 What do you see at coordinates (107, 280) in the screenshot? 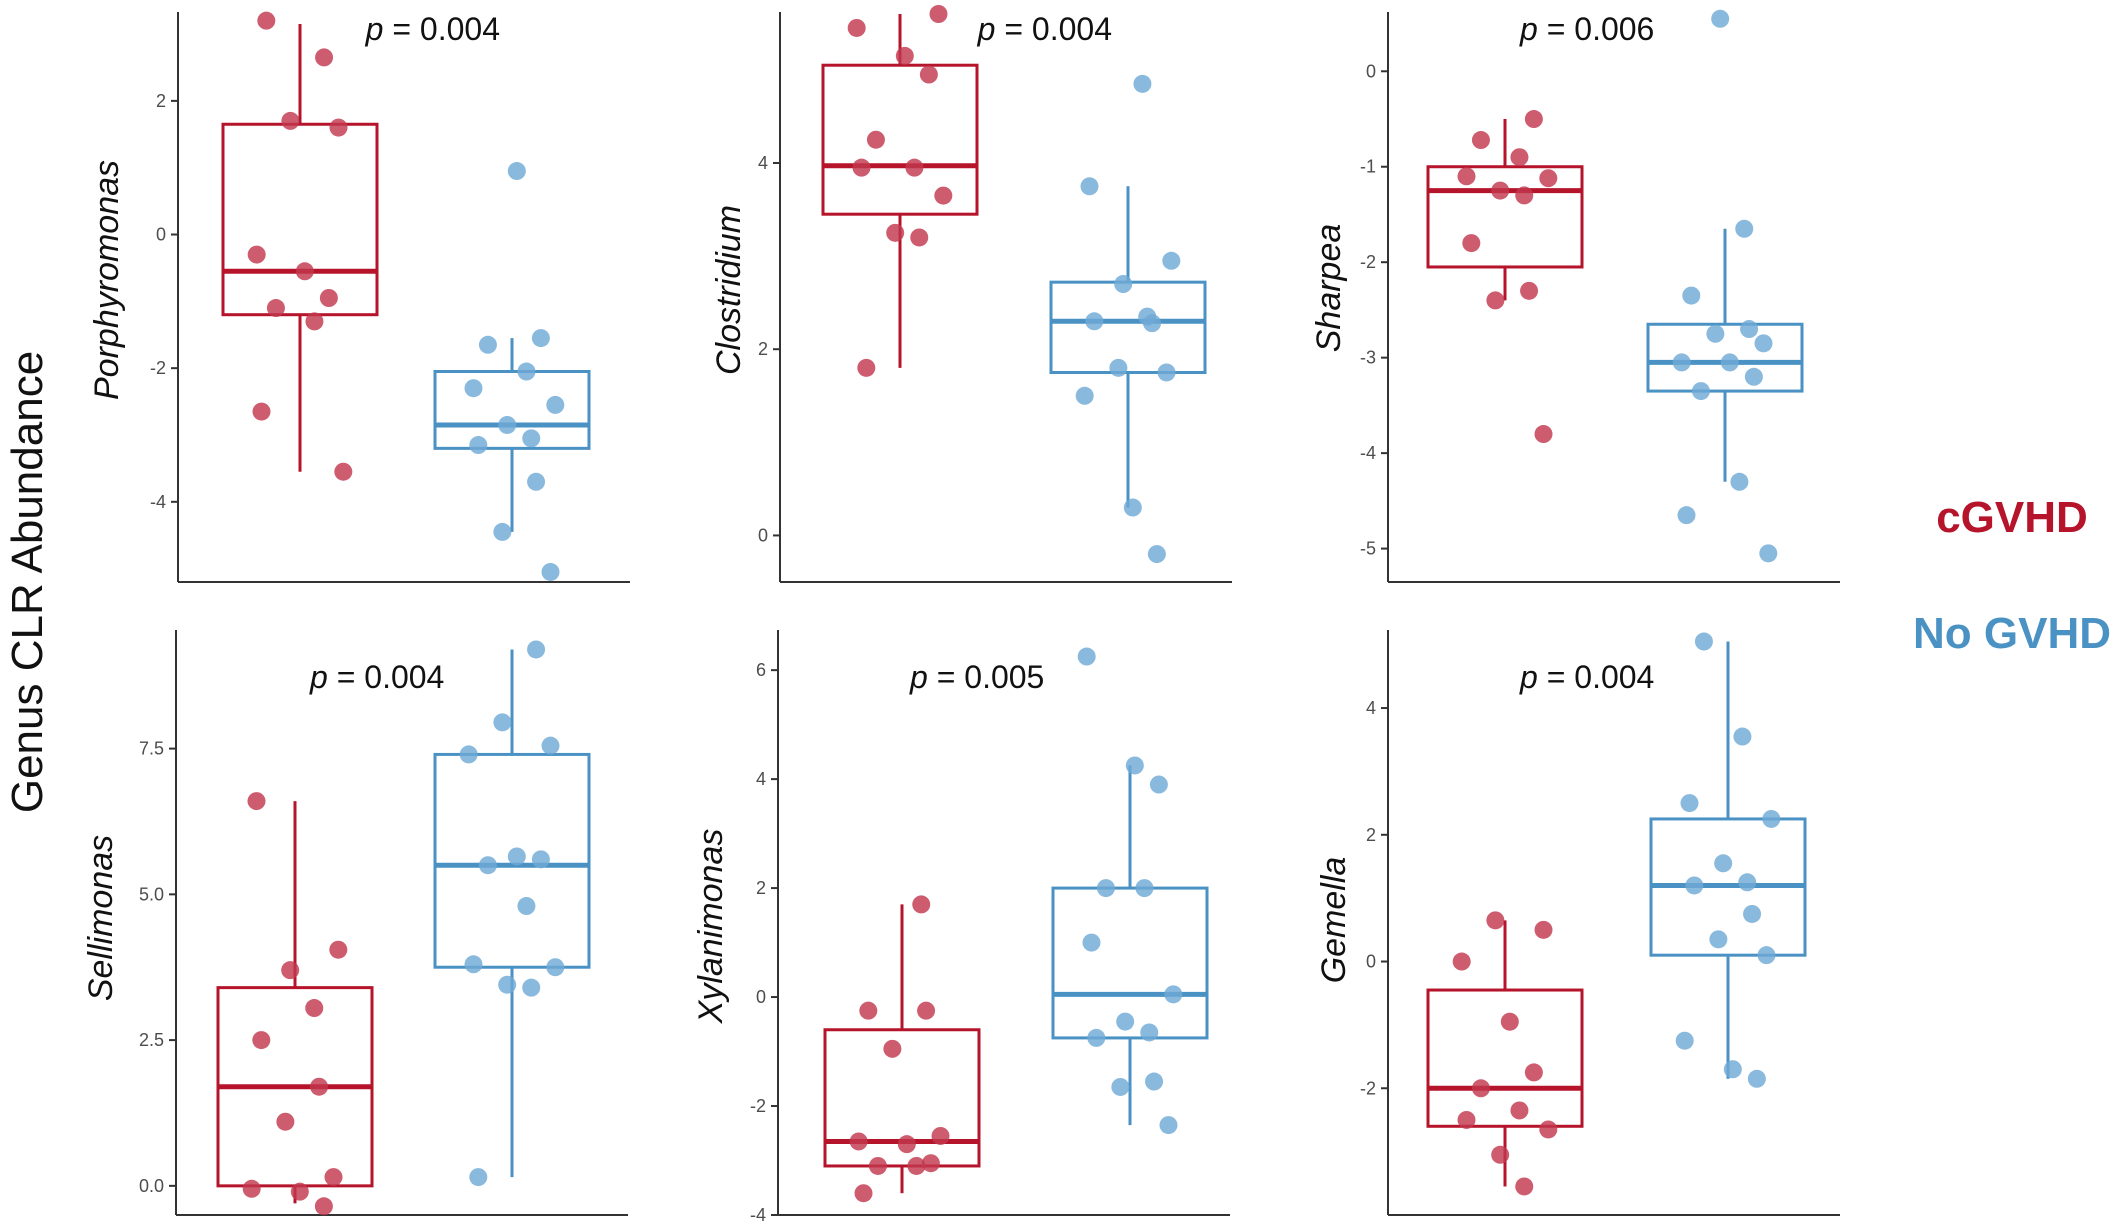
I see `genus-label: Porphyromonas` at bounding box center [107, 280].